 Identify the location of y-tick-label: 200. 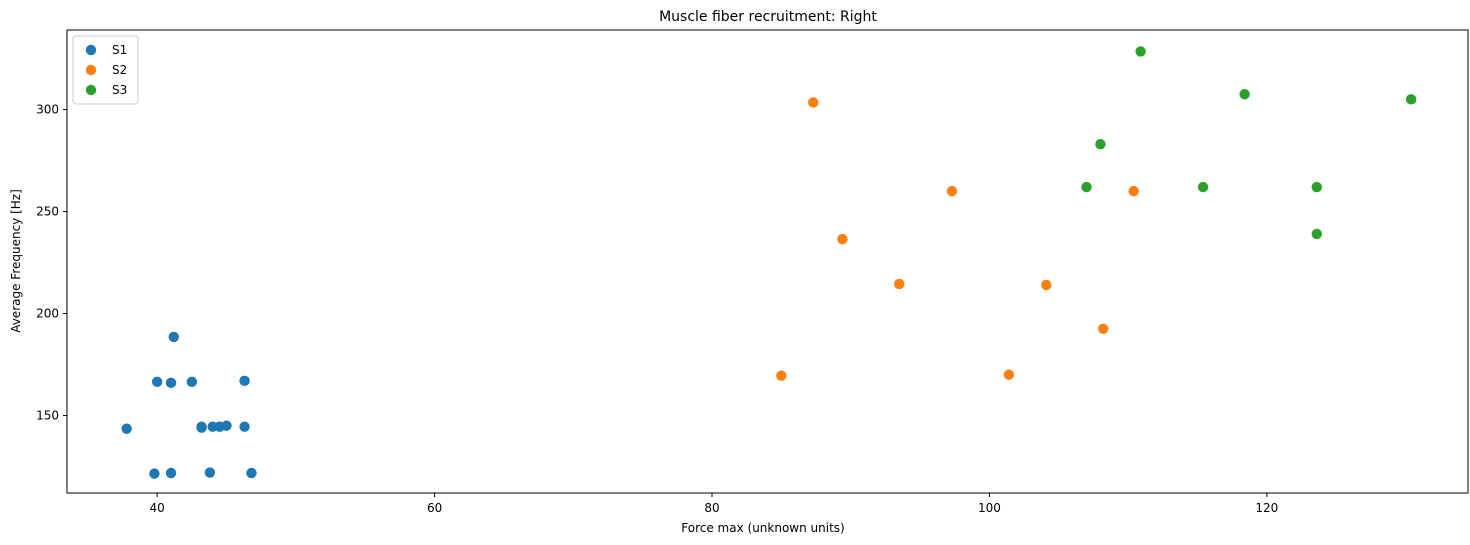
(47, 314).